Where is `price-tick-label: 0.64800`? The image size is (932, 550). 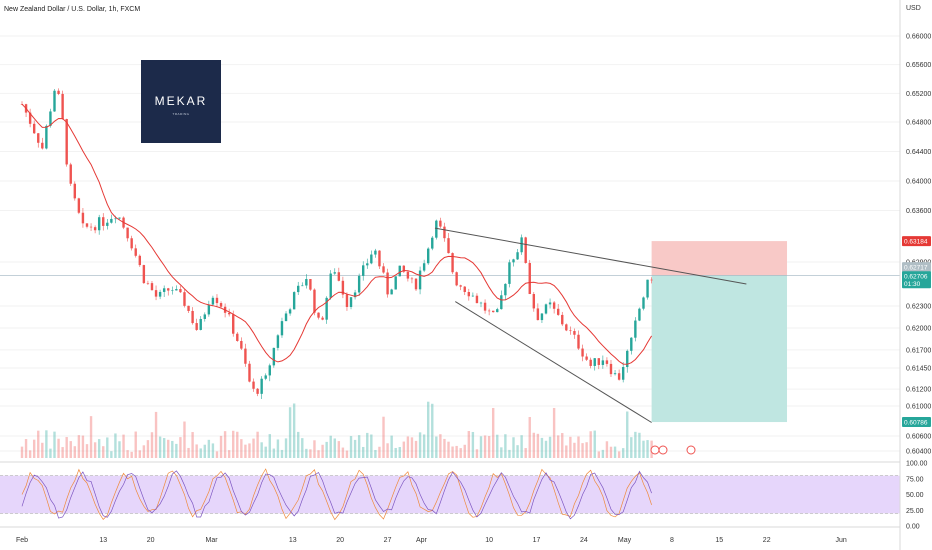 price-tick-label: 0.64800 is located at coordinates (918, 123).